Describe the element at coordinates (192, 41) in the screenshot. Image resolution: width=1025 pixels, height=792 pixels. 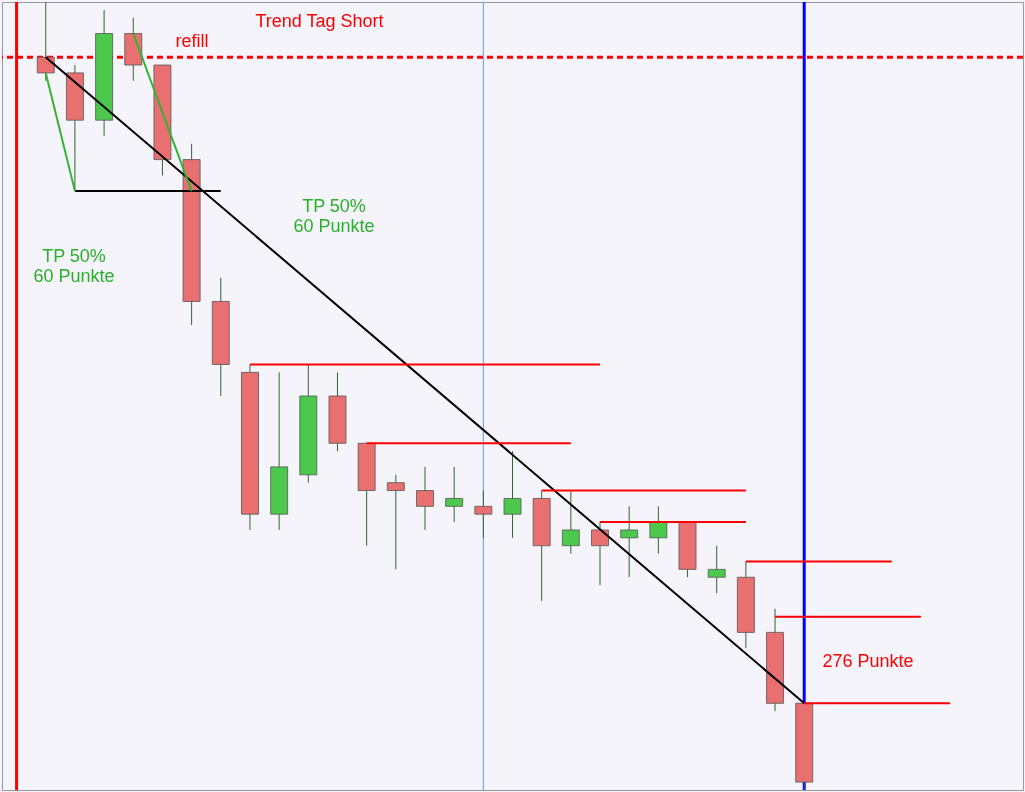
I see `annotation: refill` at that location.